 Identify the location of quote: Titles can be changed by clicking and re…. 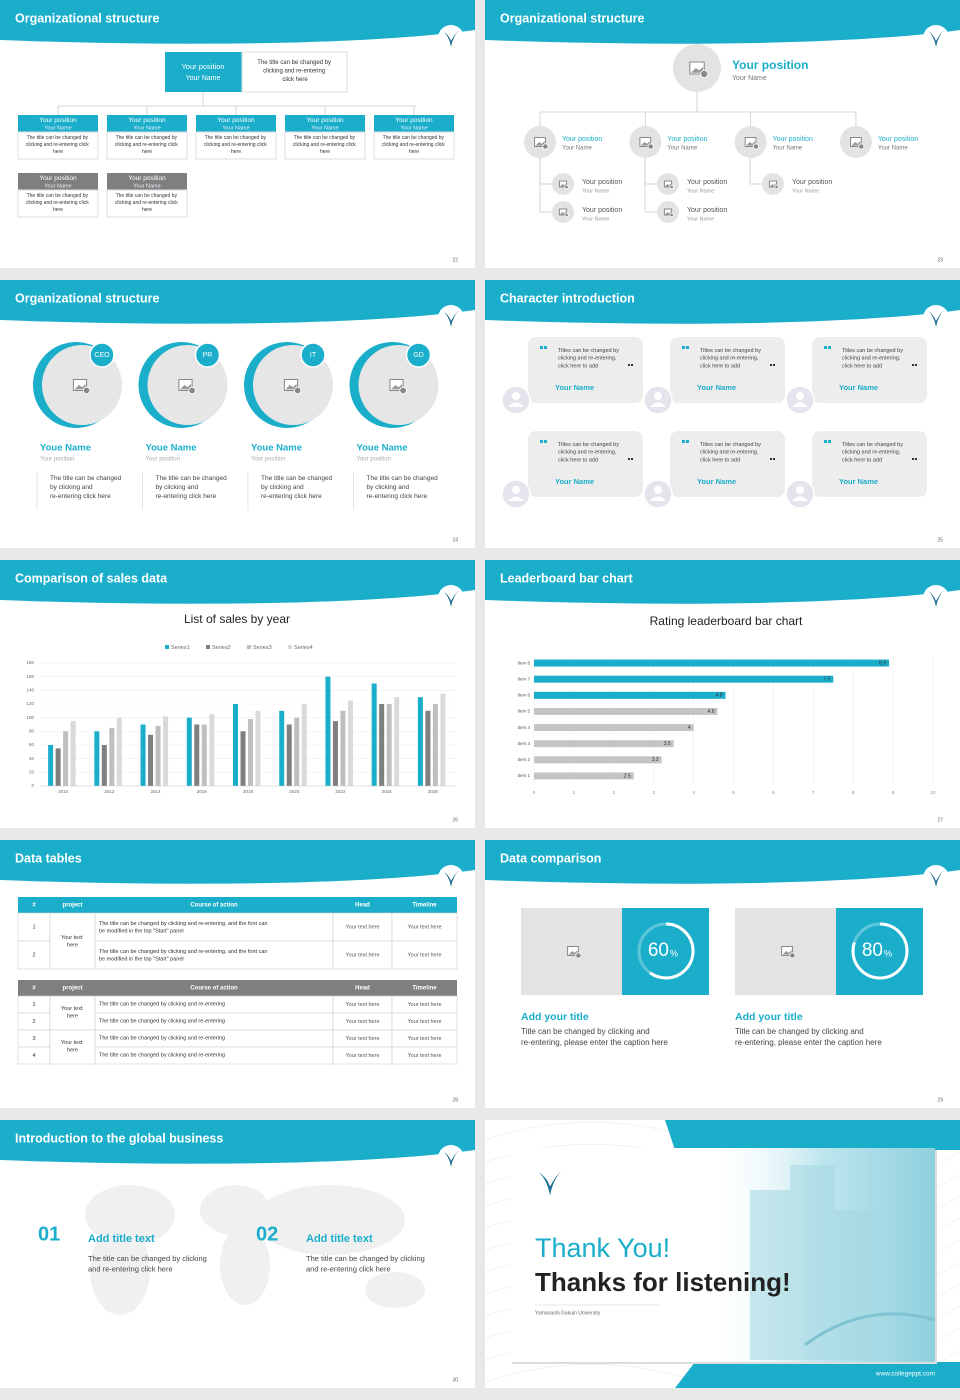
(873, 358).